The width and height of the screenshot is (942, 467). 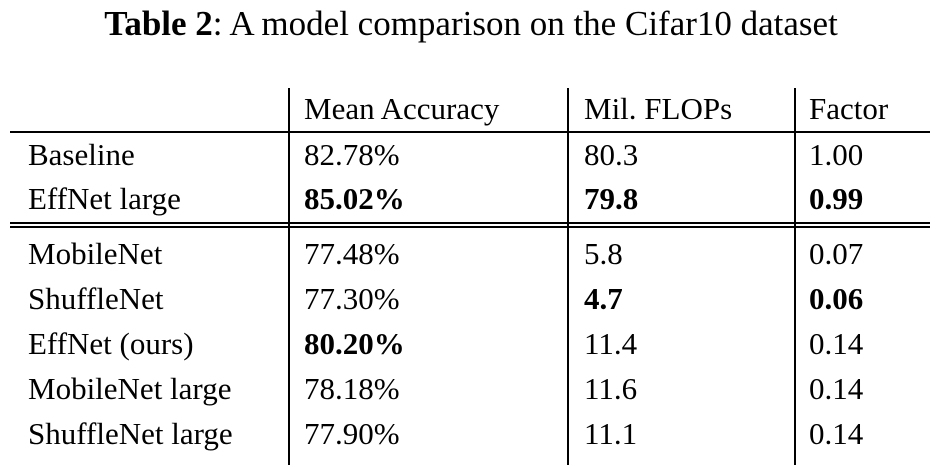 I want to click on accuracy-value: 77.30%, so click(x=352, y=298).